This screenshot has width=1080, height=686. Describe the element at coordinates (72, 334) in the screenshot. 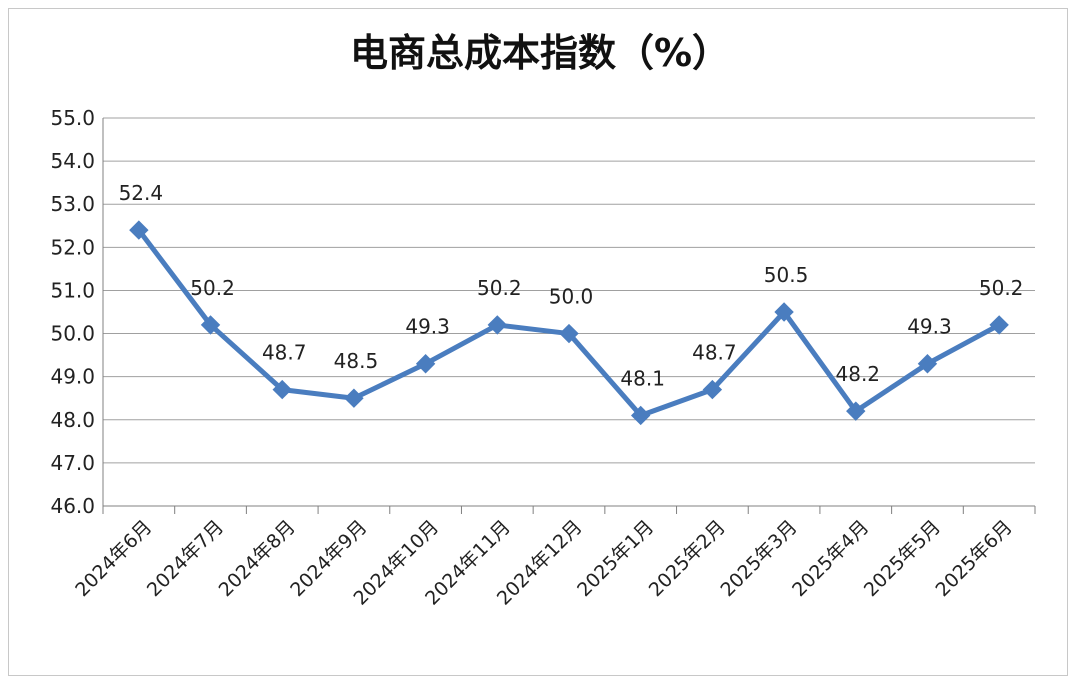

I see `y-tick-label: 50.0` at that location.